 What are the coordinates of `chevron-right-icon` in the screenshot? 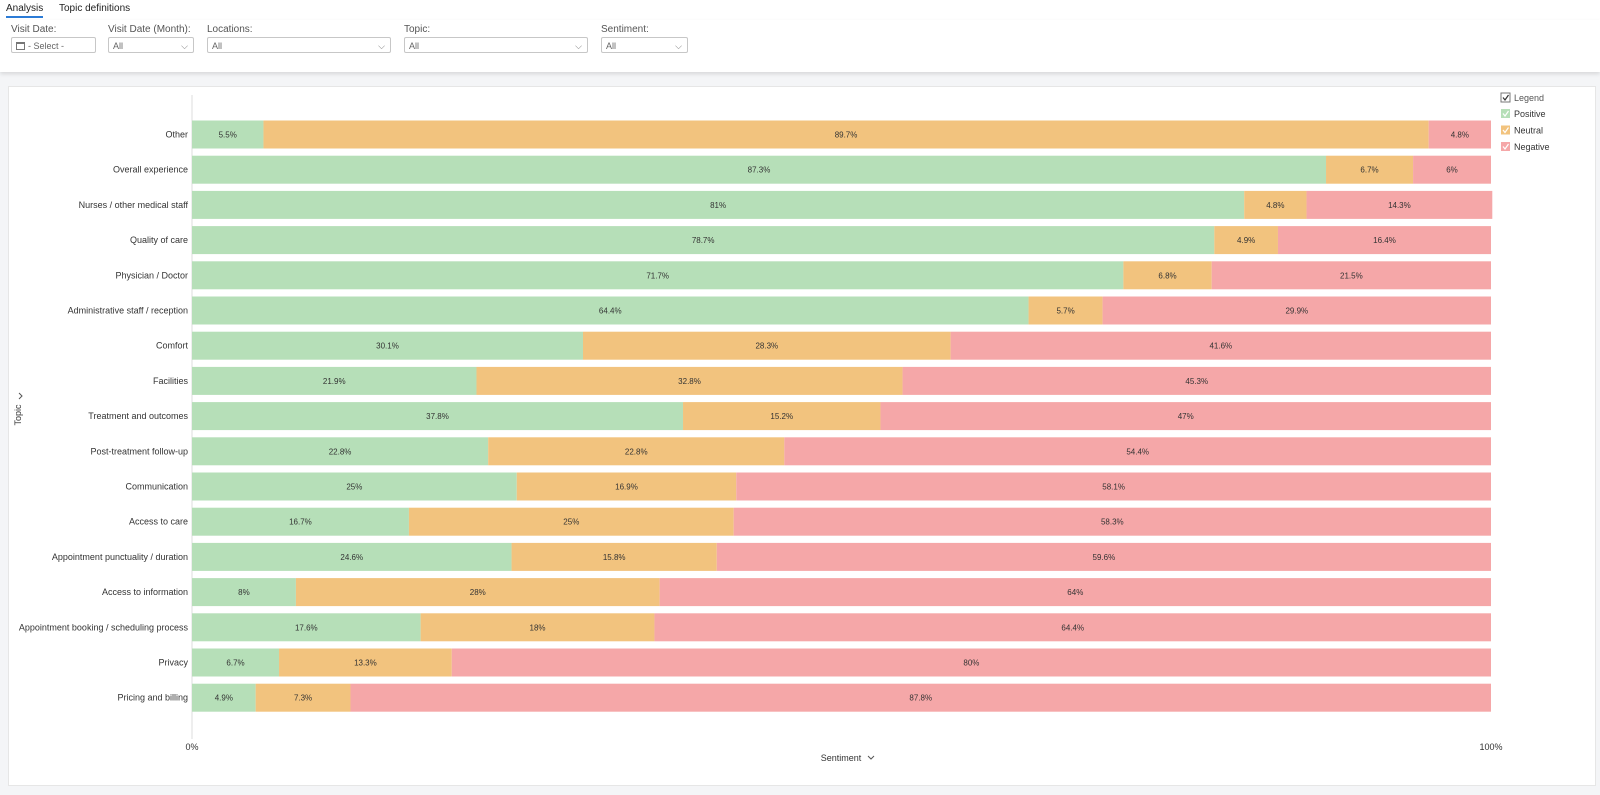 It's located at (20, 396).